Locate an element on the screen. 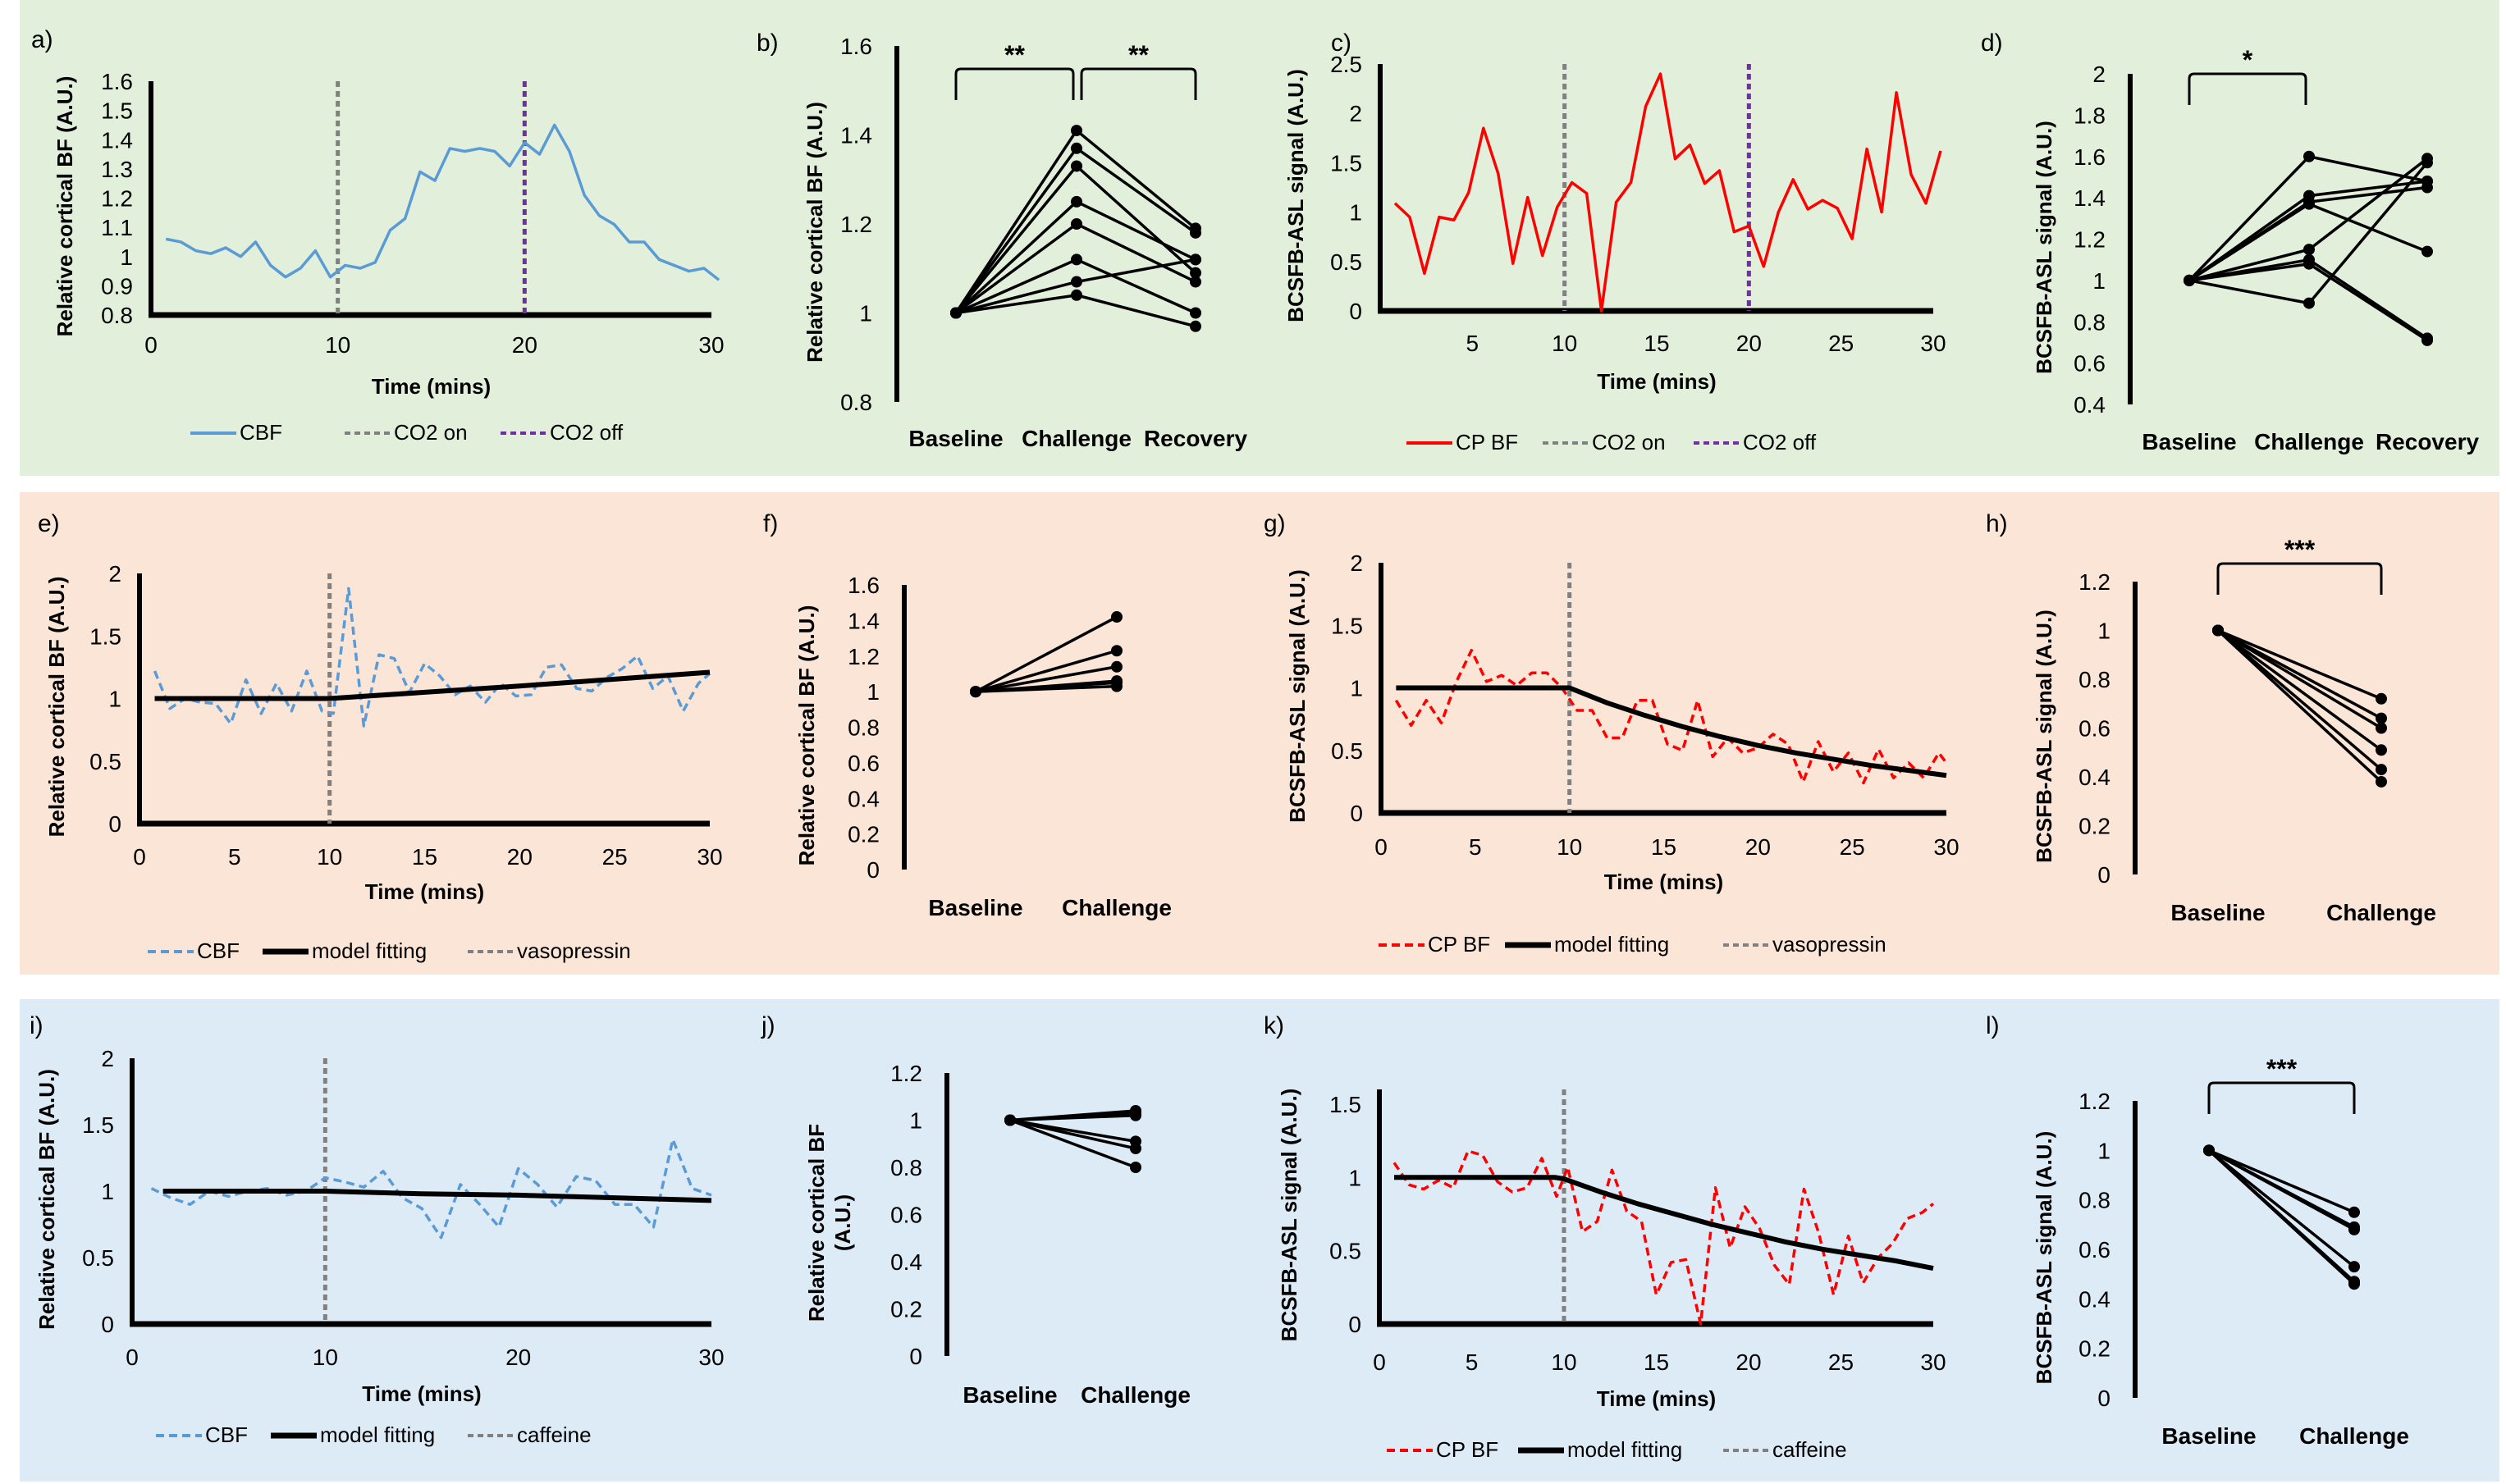 This screenshot has width=2506, height=1484. y-tick-label: 0.6 is located at coordinates (864, 763).